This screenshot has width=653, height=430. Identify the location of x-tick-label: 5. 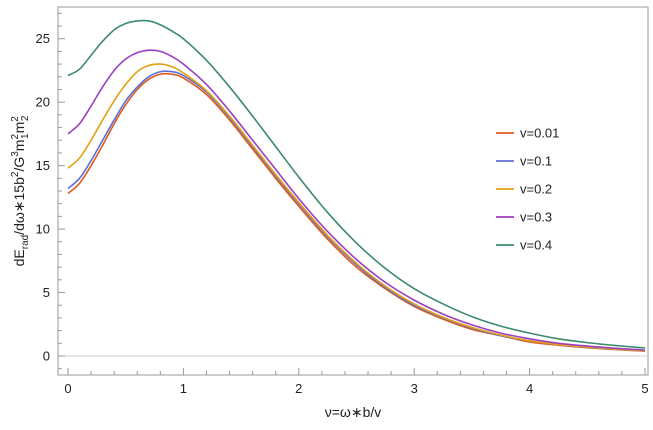
(644, 388).